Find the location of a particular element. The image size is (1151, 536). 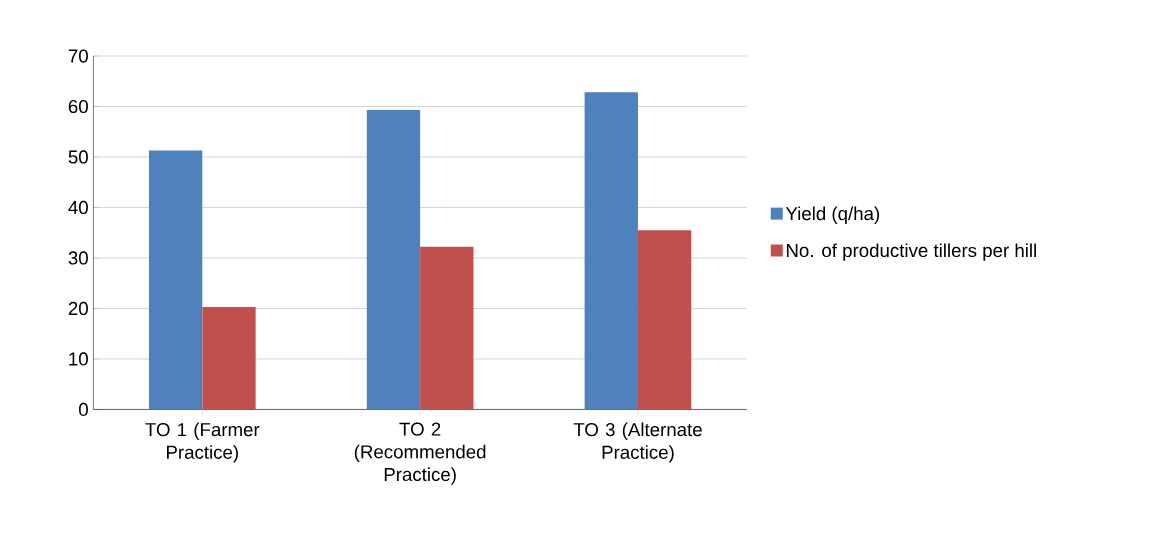

x-tick-label: TO 2 (Recommended Practice) is located at coordinates (420, 453).